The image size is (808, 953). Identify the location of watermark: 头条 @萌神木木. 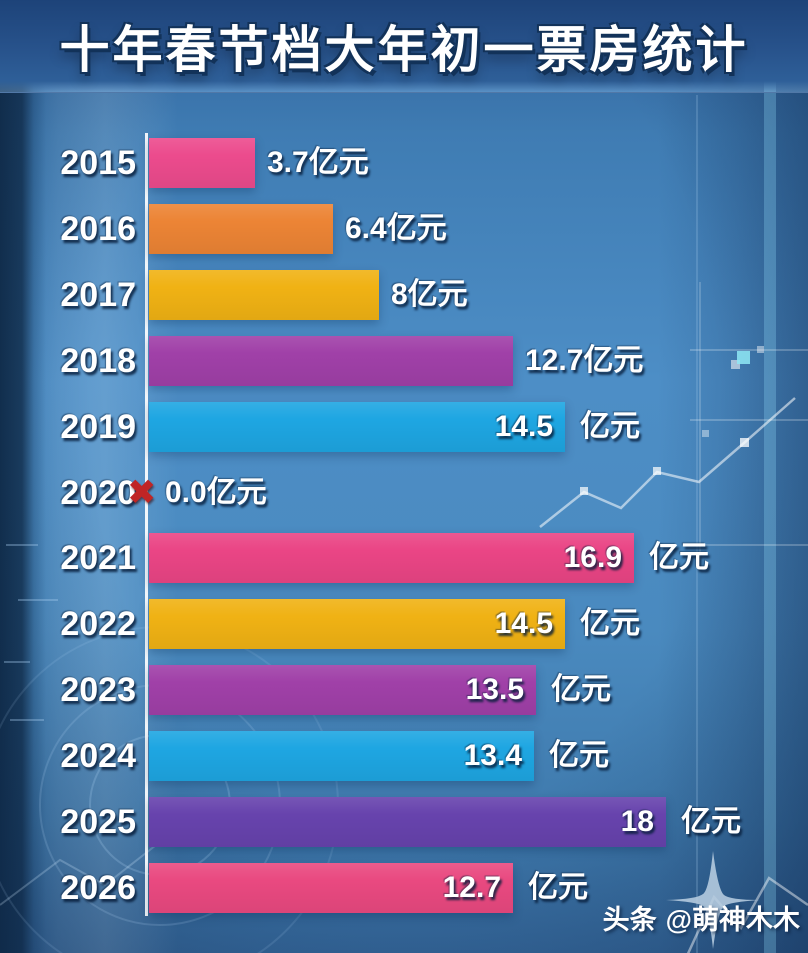
(701, 917).